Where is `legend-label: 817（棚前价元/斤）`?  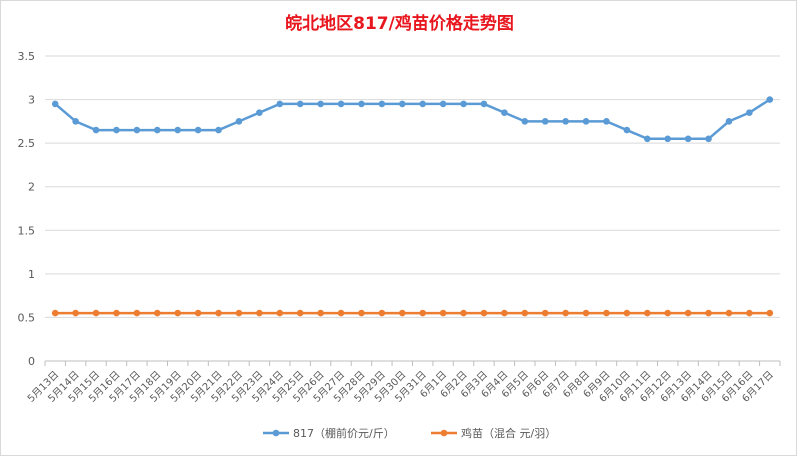 legend-label: 817（棚前价元/斤） is located at coordinates (344, 433).